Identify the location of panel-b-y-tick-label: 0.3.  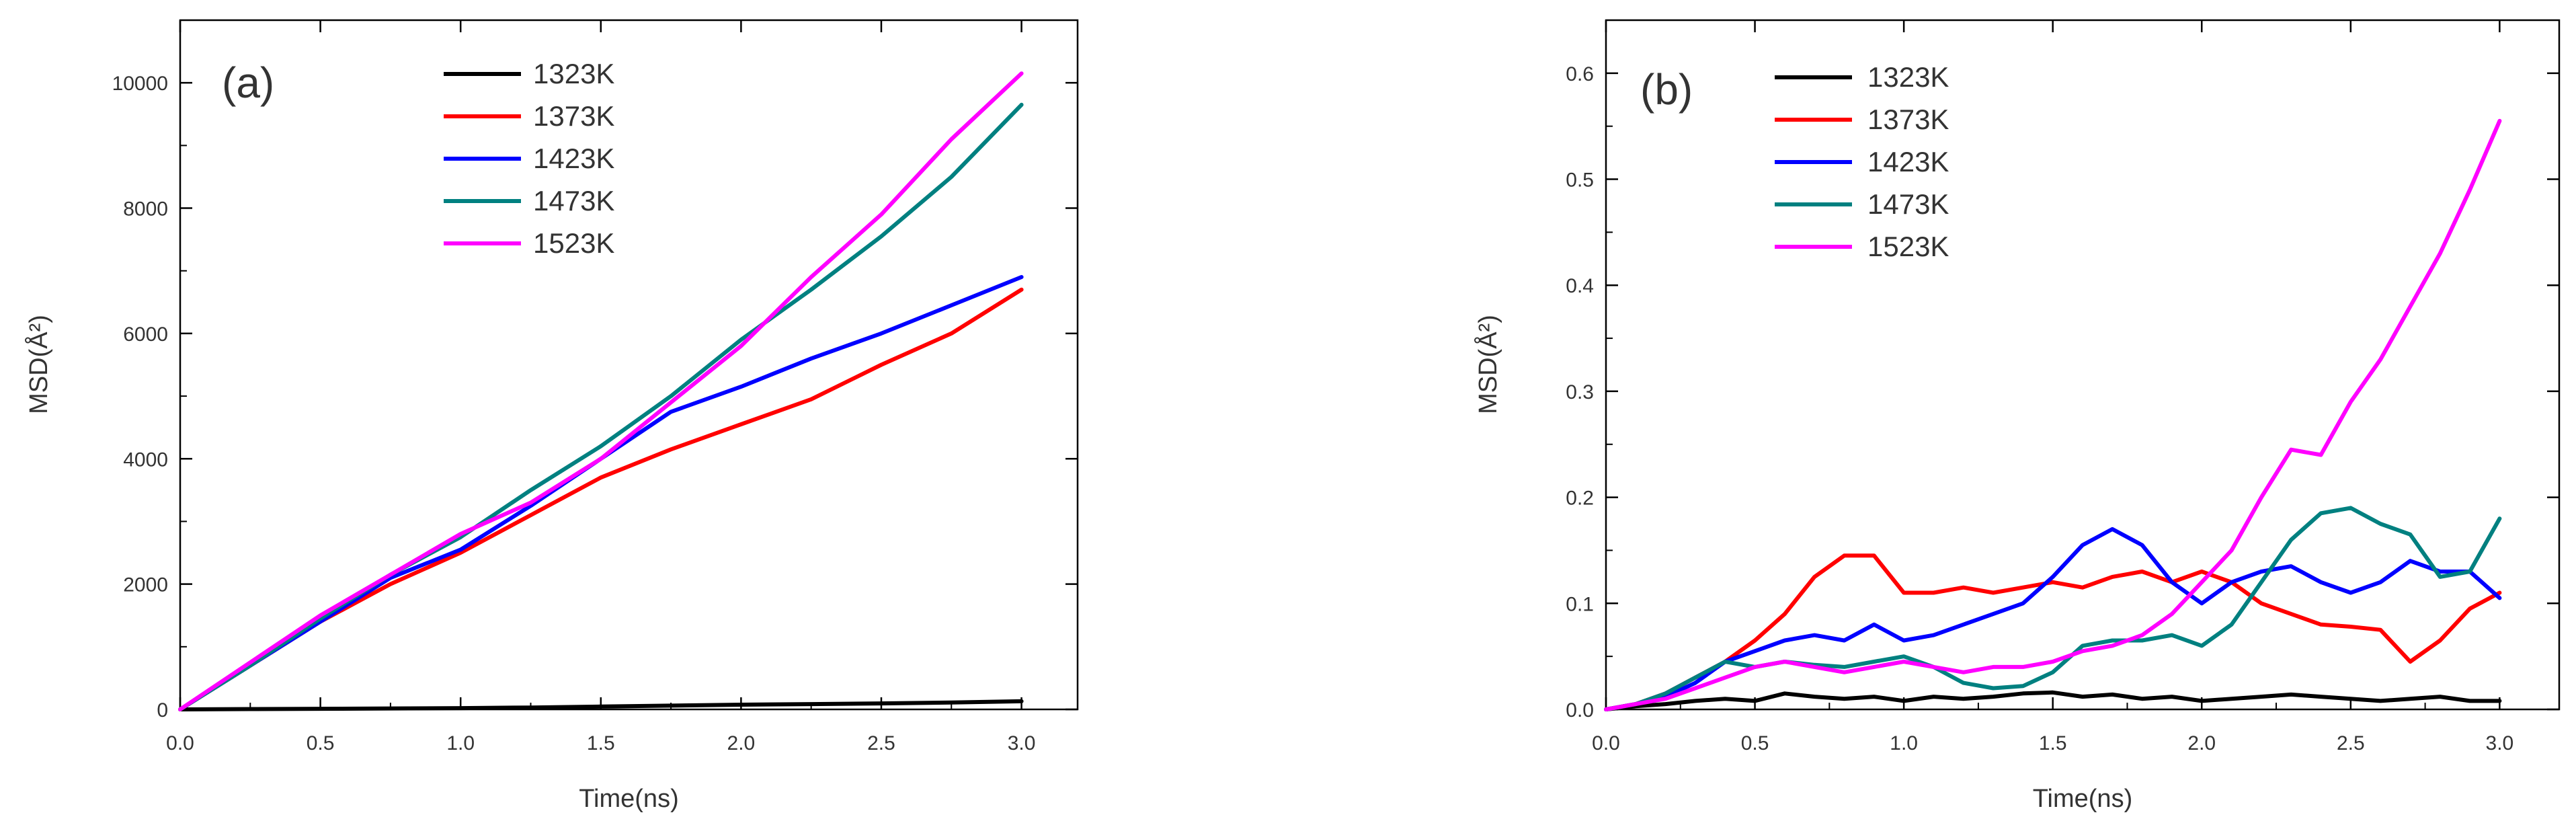
(1580, 392).